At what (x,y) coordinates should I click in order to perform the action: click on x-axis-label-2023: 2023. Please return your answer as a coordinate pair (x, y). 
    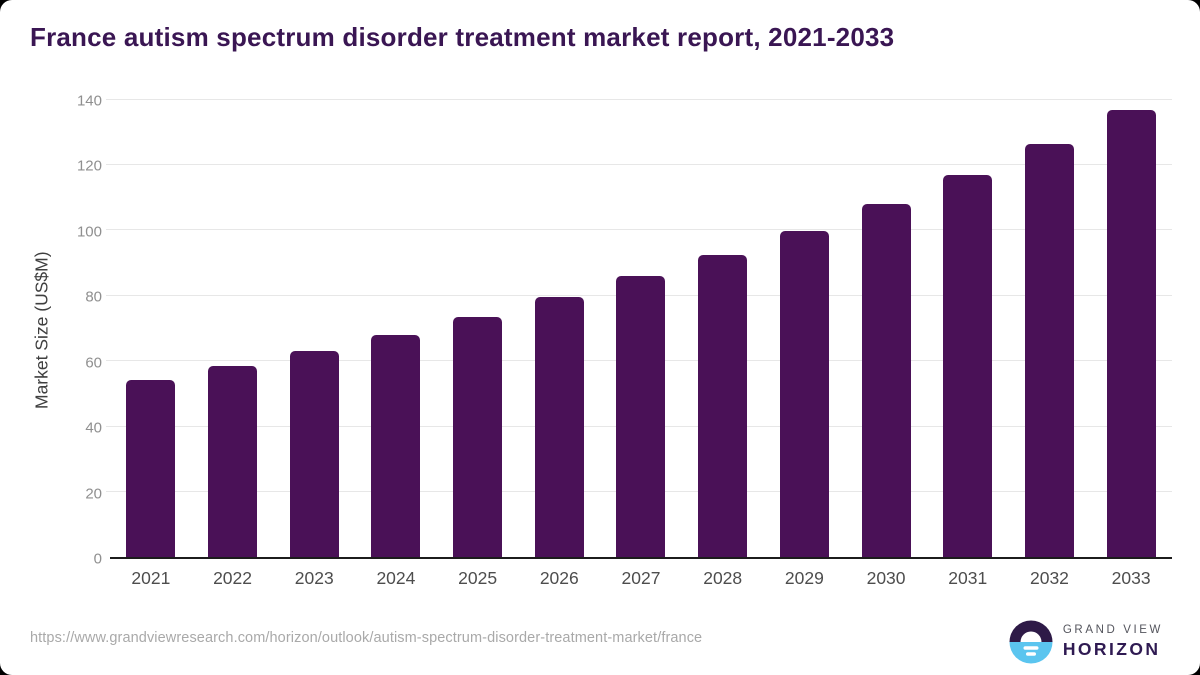
    Looking at the image, I should click on (314, 578).